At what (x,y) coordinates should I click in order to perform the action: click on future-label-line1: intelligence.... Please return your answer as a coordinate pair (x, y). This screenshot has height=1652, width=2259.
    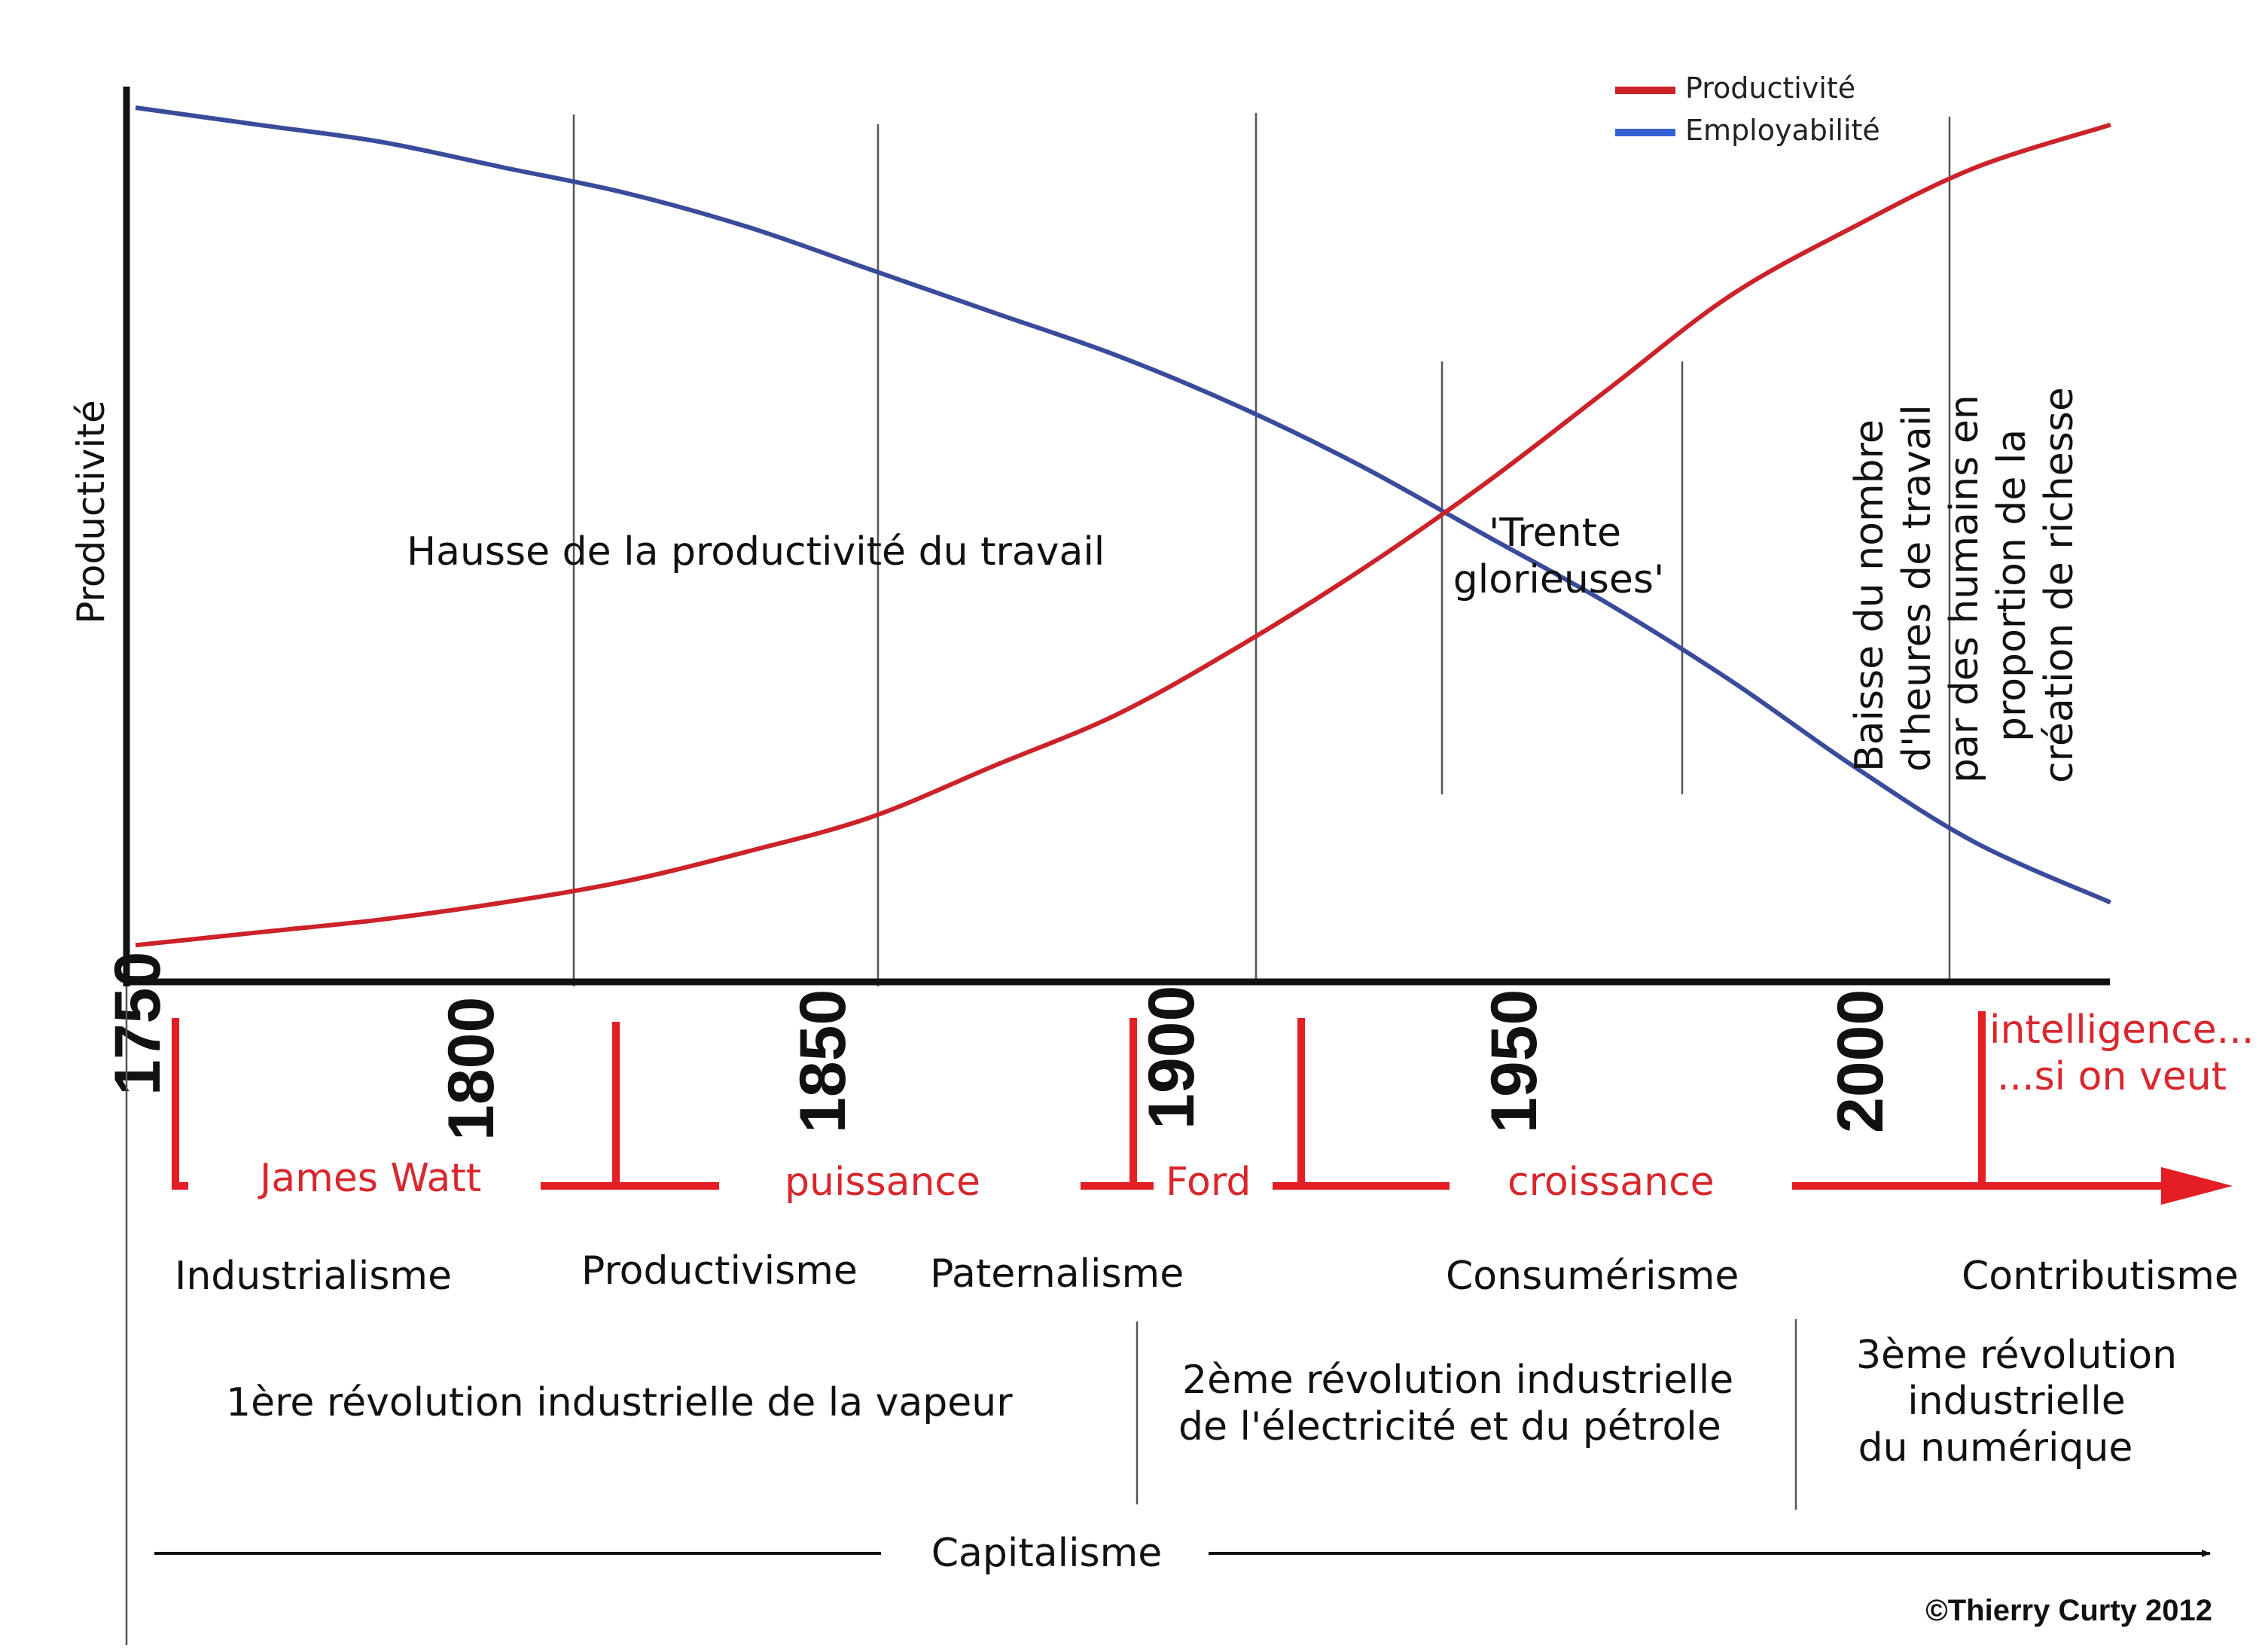
    Looking at the image, I should click on (2121, 1030).